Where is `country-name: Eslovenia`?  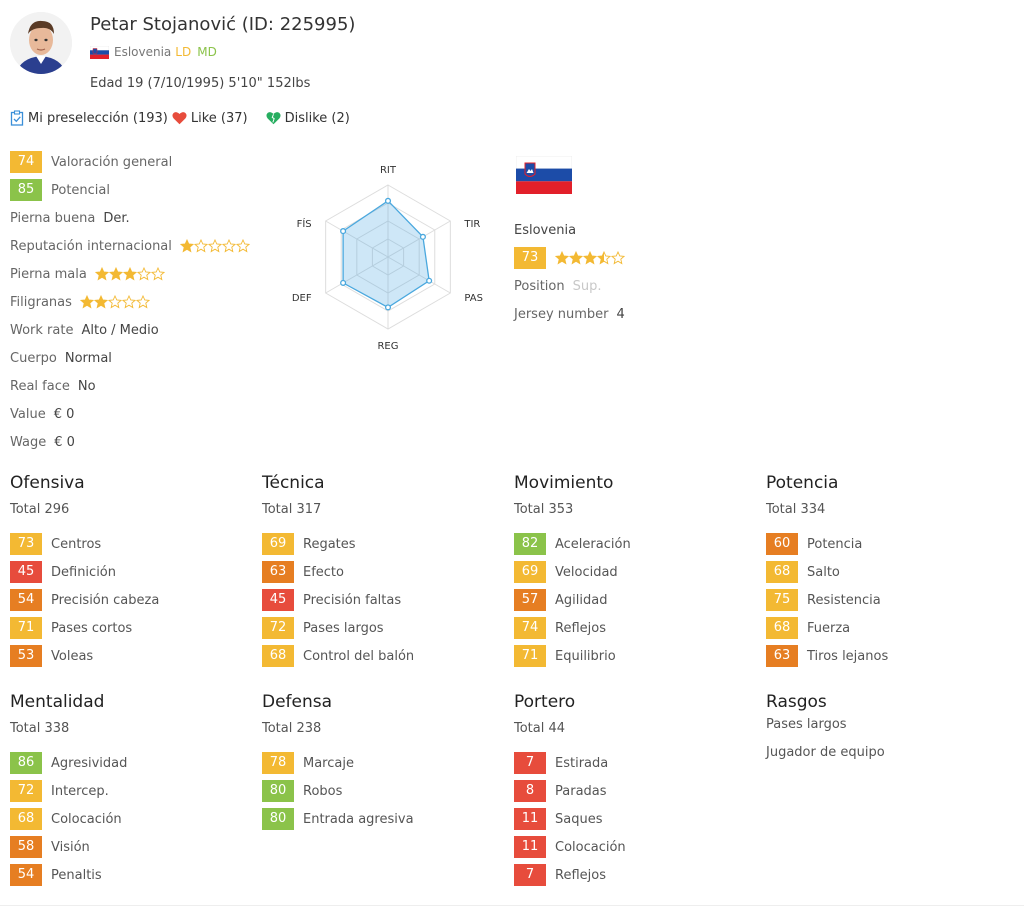 country-name: Eslovenia is located at coordinates (545, 230).